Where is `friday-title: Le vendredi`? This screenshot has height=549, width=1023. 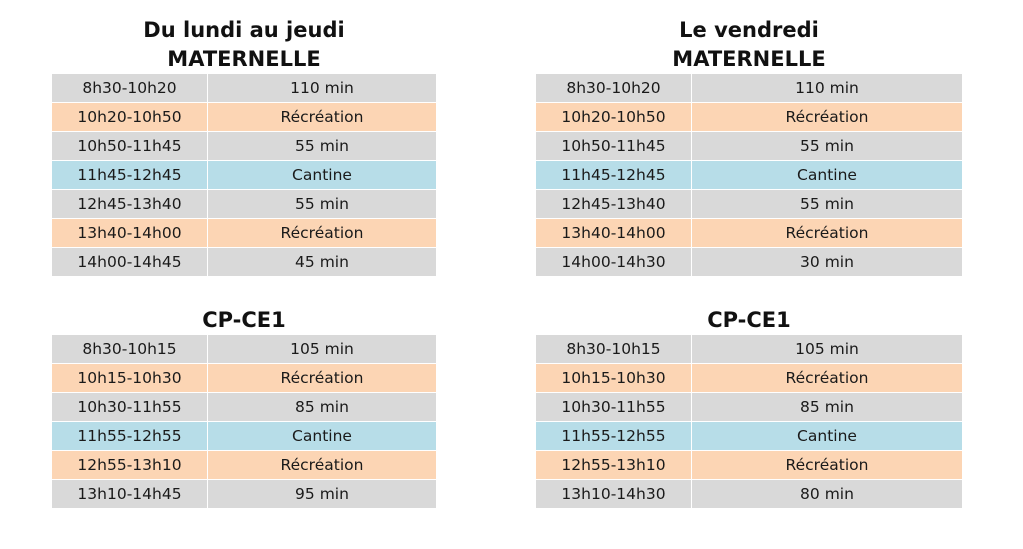 friday-title: Le vendredi is located at coordinates (749, 30).